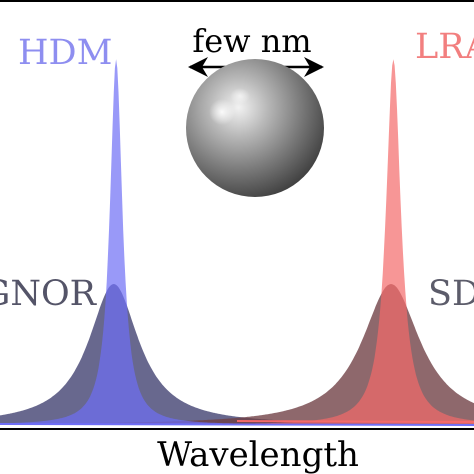 Image resolution: width=474 pixels, height=474 pixels. Describe the element at coordinates (49, 294) in the screenshot. I see `label-gnor: GNOR` at that location.